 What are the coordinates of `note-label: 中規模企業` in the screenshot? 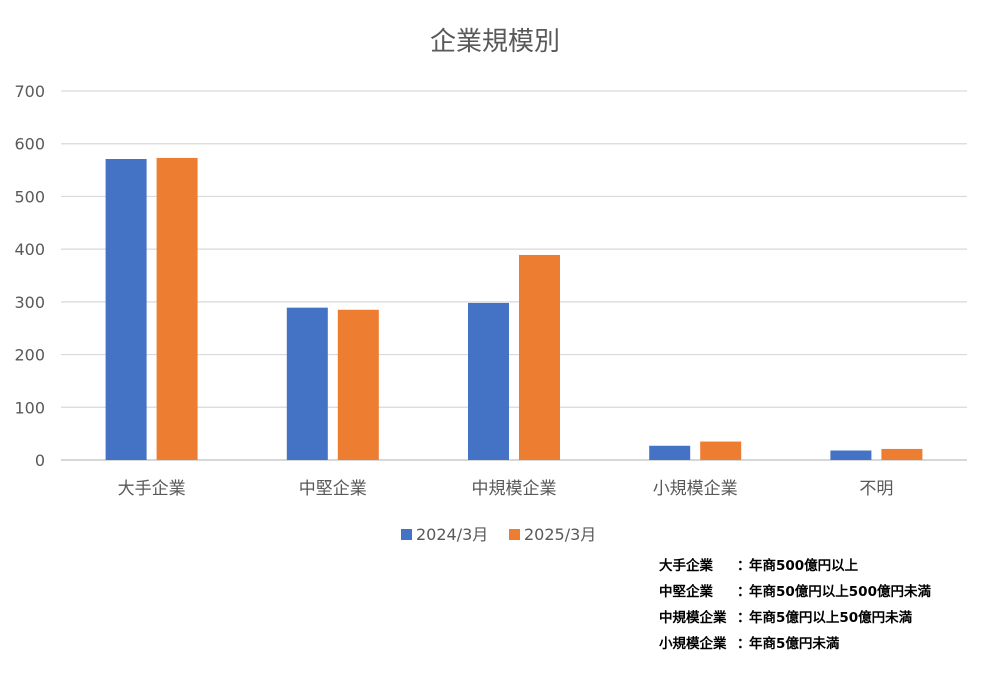 It's located at (693, 618).